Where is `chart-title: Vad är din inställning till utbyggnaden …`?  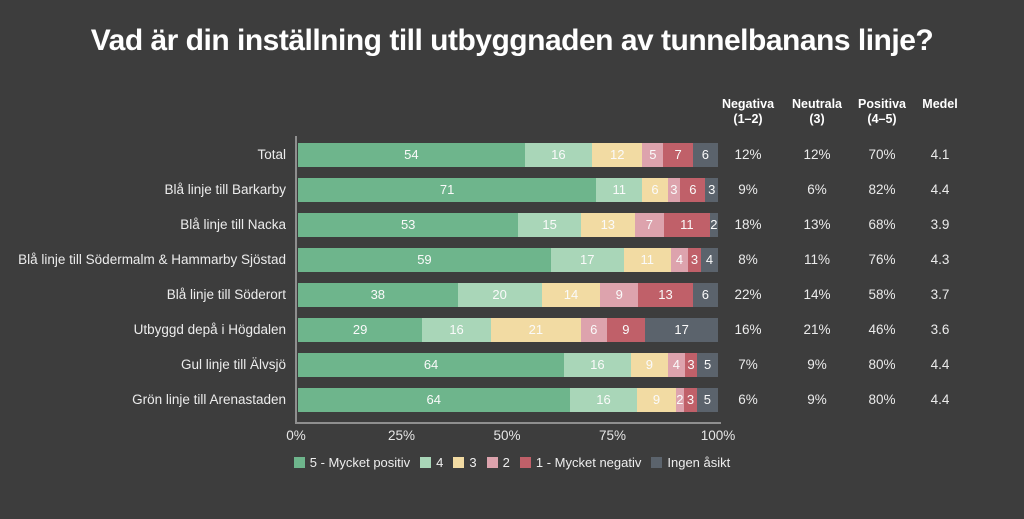 chart-title: Vad är din inställning till utbyggnaden … is located at coordinates (512, 40).